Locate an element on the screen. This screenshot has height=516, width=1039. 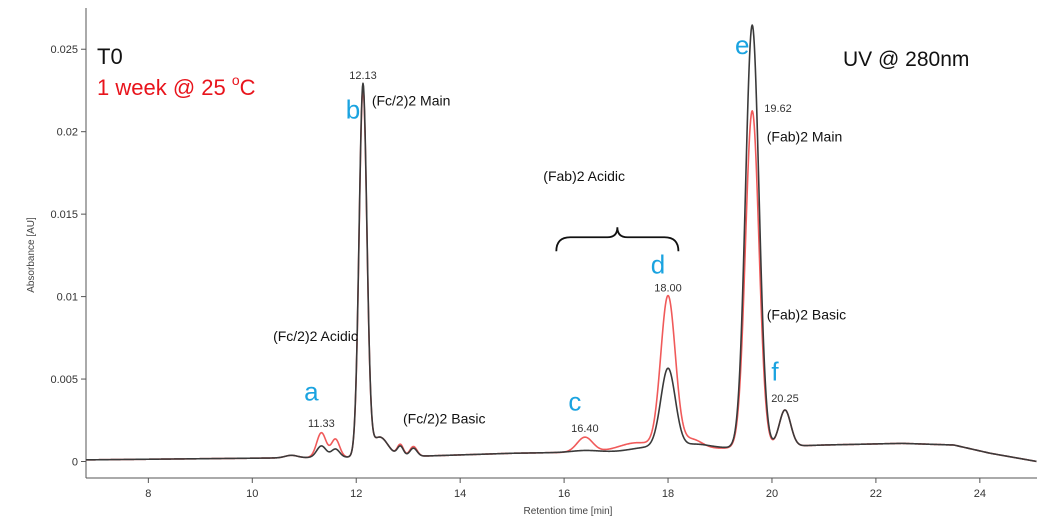
x-tick-label: 14 is located at coordinates (460, 494).